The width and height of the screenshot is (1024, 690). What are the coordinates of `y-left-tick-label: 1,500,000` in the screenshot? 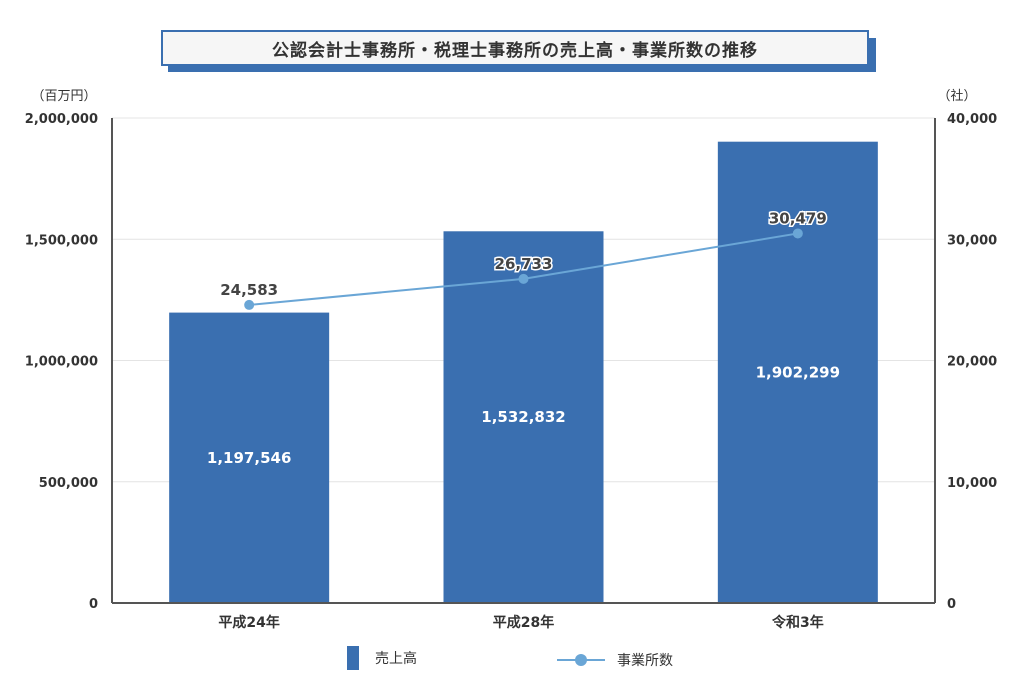 It's located at (61, 240).